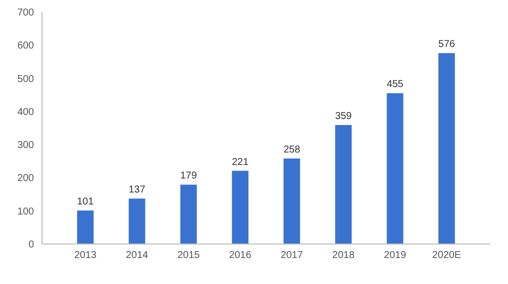 The height and width of the screenshot is (284, 508). What do you see at coordinates (25, 146) in the screenshot?
I see `y-tick-label: 300` at bounding box center [25, 146].